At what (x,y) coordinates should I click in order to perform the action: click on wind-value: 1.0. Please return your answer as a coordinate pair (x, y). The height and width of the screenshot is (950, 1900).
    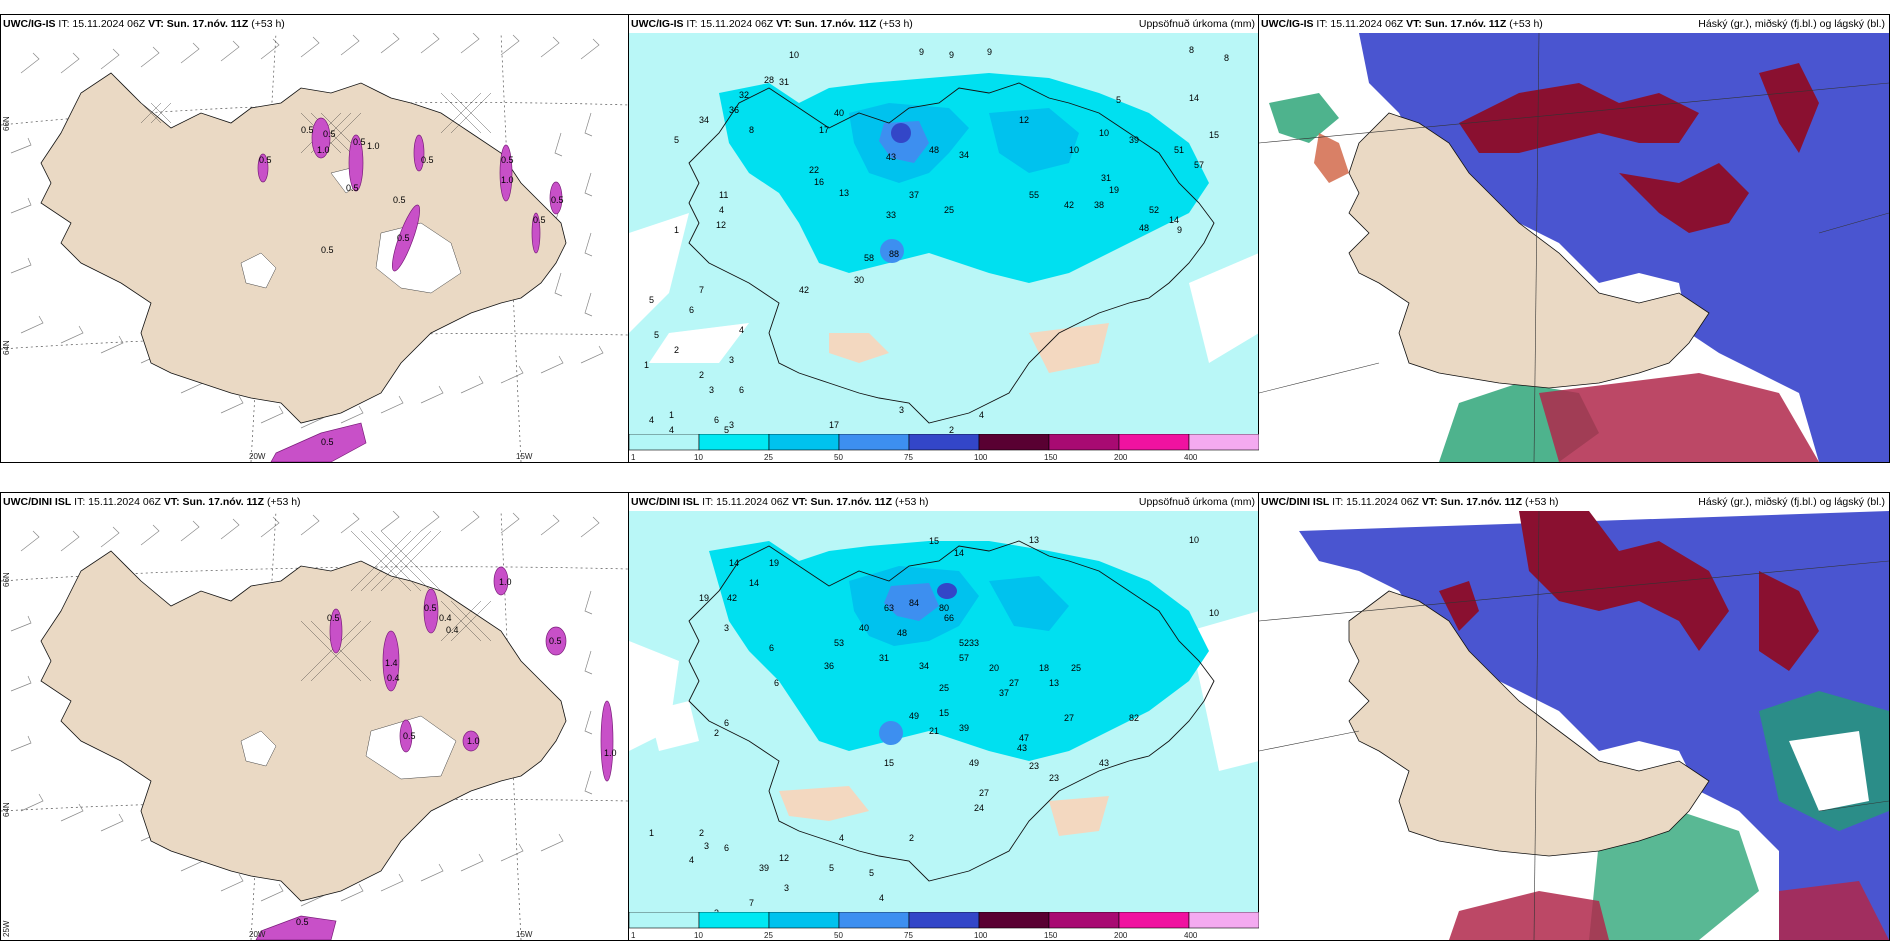
    Looking at the image, I should click on (323, 150).